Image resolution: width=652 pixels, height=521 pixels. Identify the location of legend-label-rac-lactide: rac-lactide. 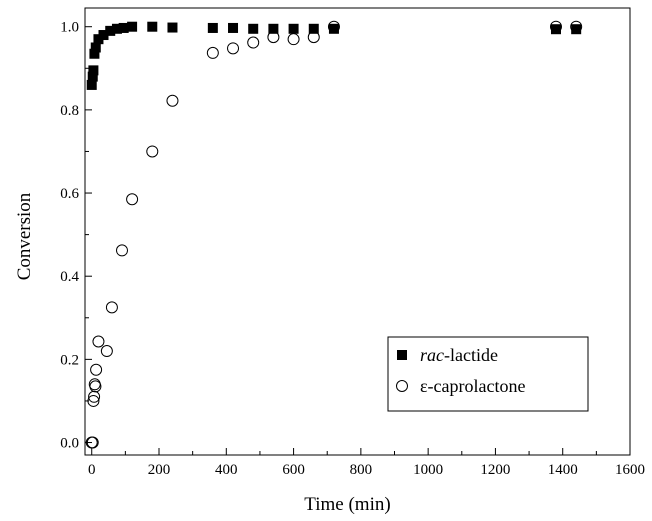
(459, 355).